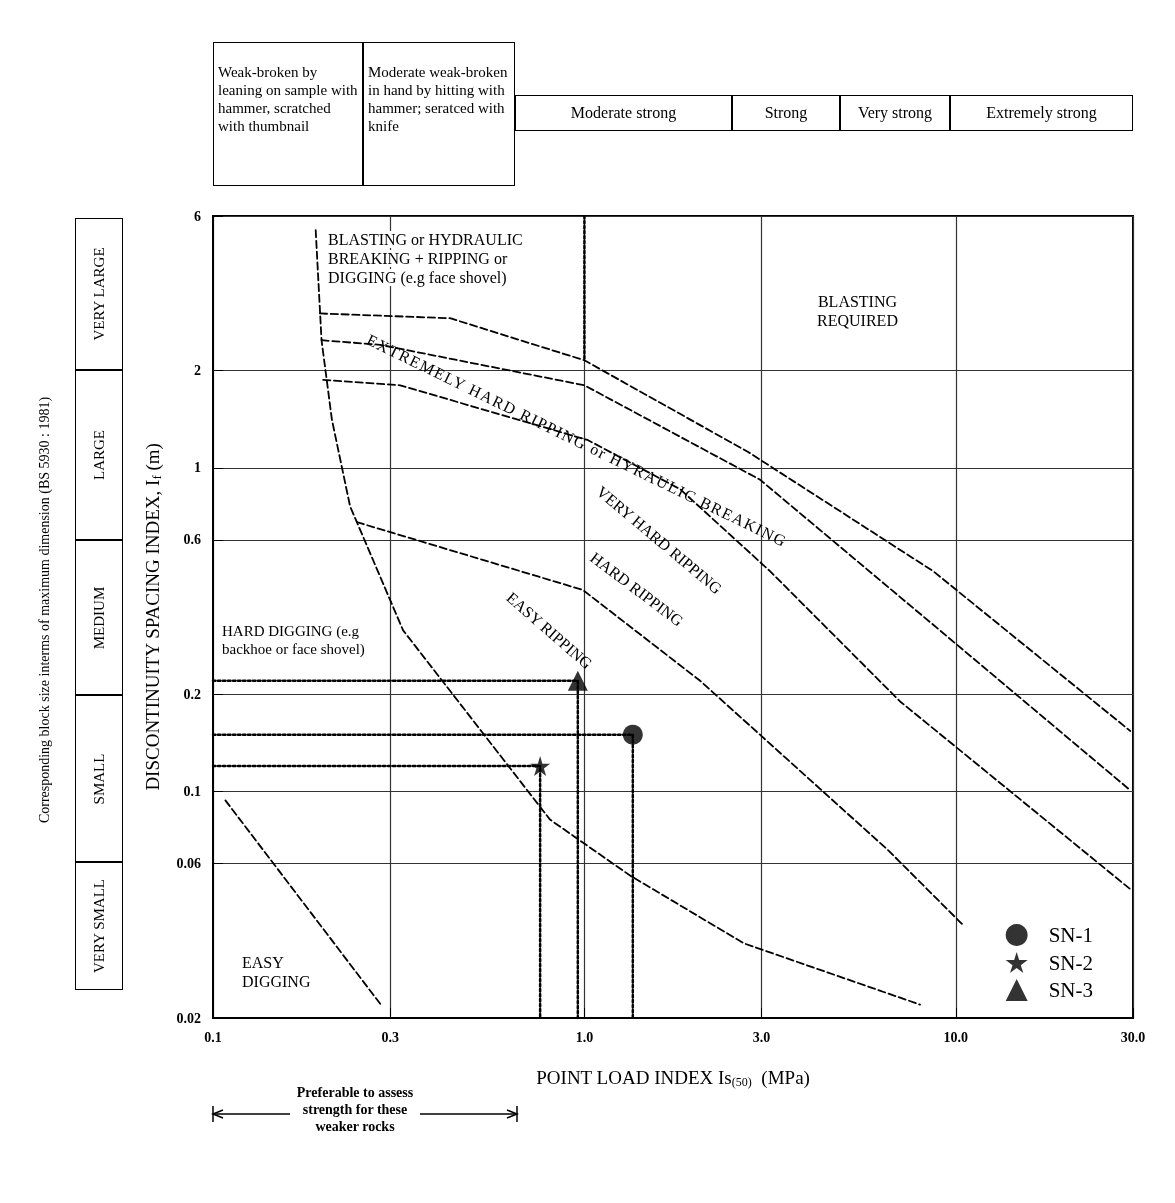 This screenshot has width=1175, height=1203. Describe the element at coordinates (99, 778) in the screenshot. I see `text: SMALL` at that location.